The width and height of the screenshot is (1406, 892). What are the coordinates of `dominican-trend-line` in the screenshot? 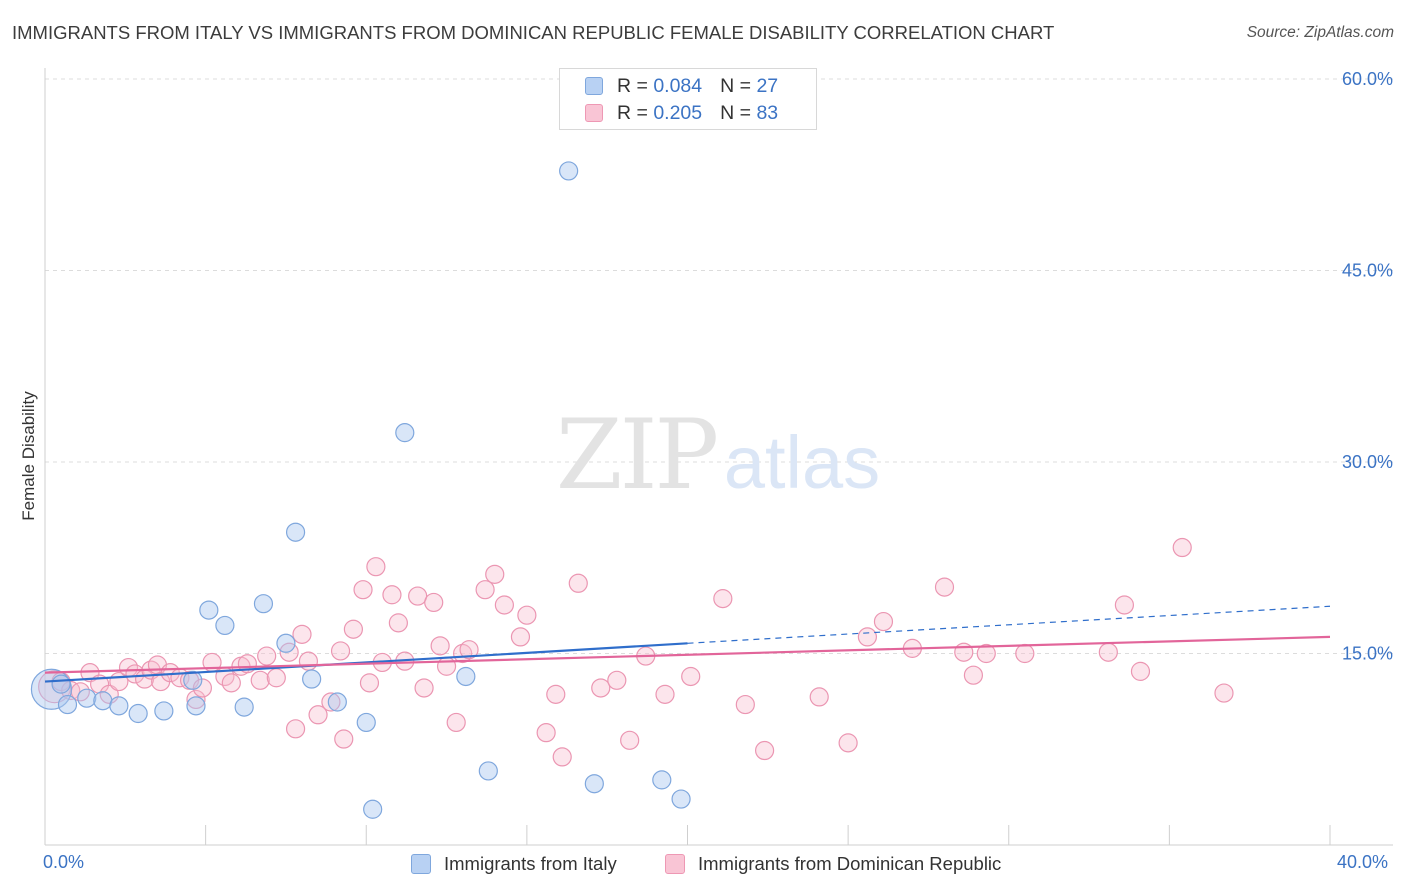 It's located at (687, 654).